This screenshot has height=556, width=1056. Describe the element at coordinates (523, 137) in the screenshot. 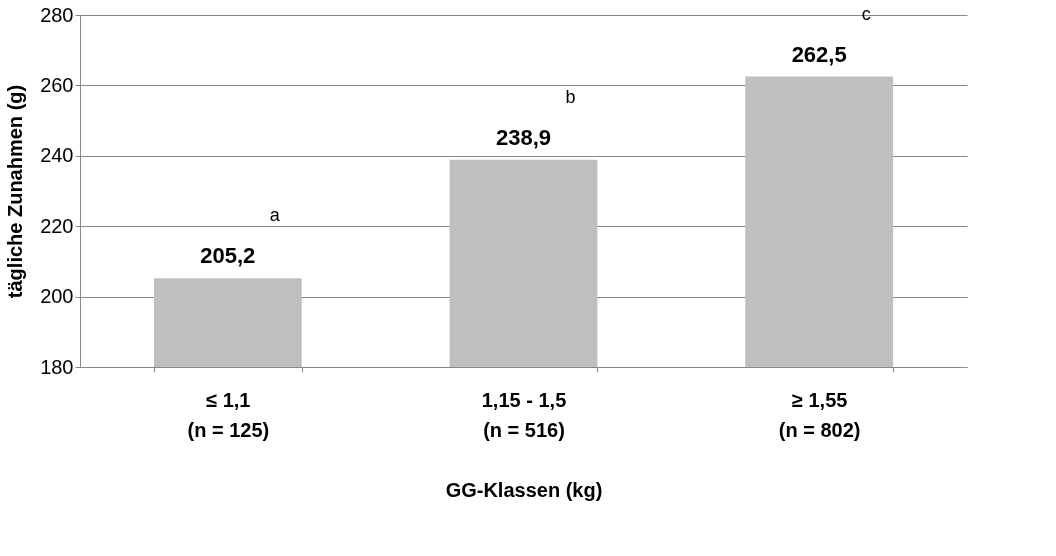

I see `data-label: 238,9` at that location.